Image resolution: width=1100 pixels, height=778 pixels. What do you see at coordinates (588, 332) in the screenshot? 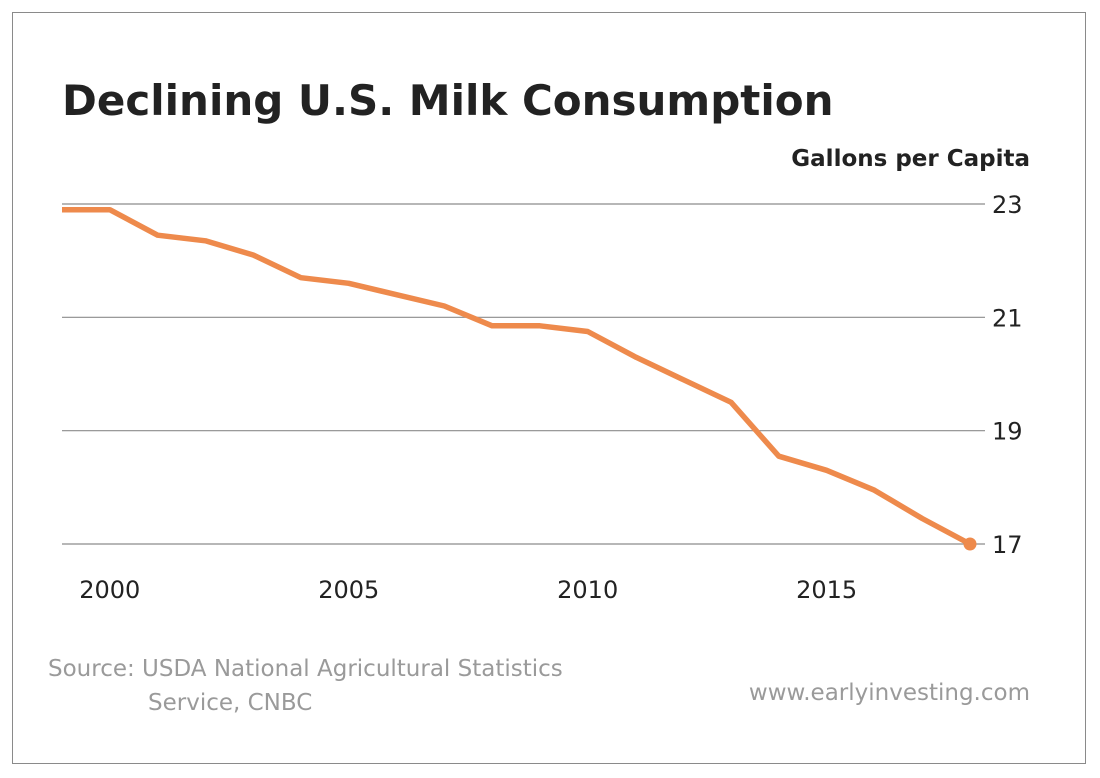
I see `data-point-2010` at bounding box center [588, 332].